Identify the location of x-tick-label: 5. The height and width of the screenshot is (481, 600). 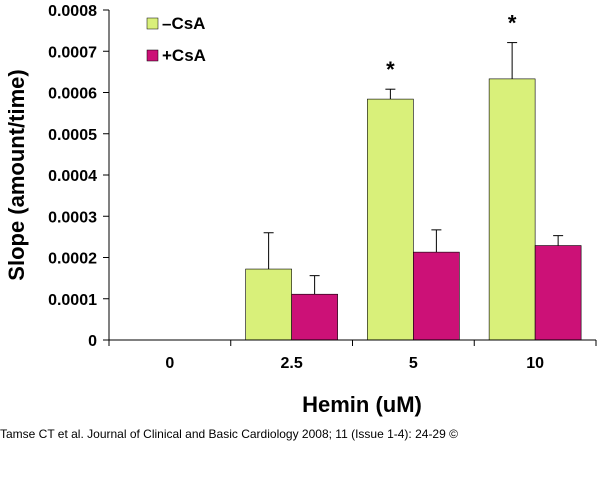
(413, 363).